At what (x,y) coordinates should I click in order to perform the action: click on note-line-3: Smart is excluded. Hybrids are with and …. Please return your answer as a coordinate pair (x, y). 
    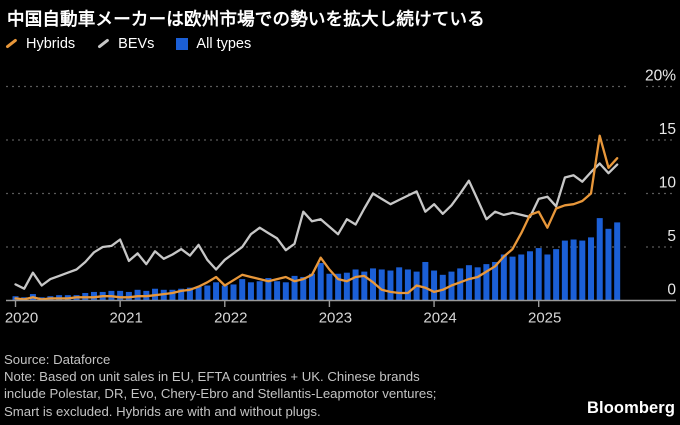
    Looking at the image, I should click on (162, 411).